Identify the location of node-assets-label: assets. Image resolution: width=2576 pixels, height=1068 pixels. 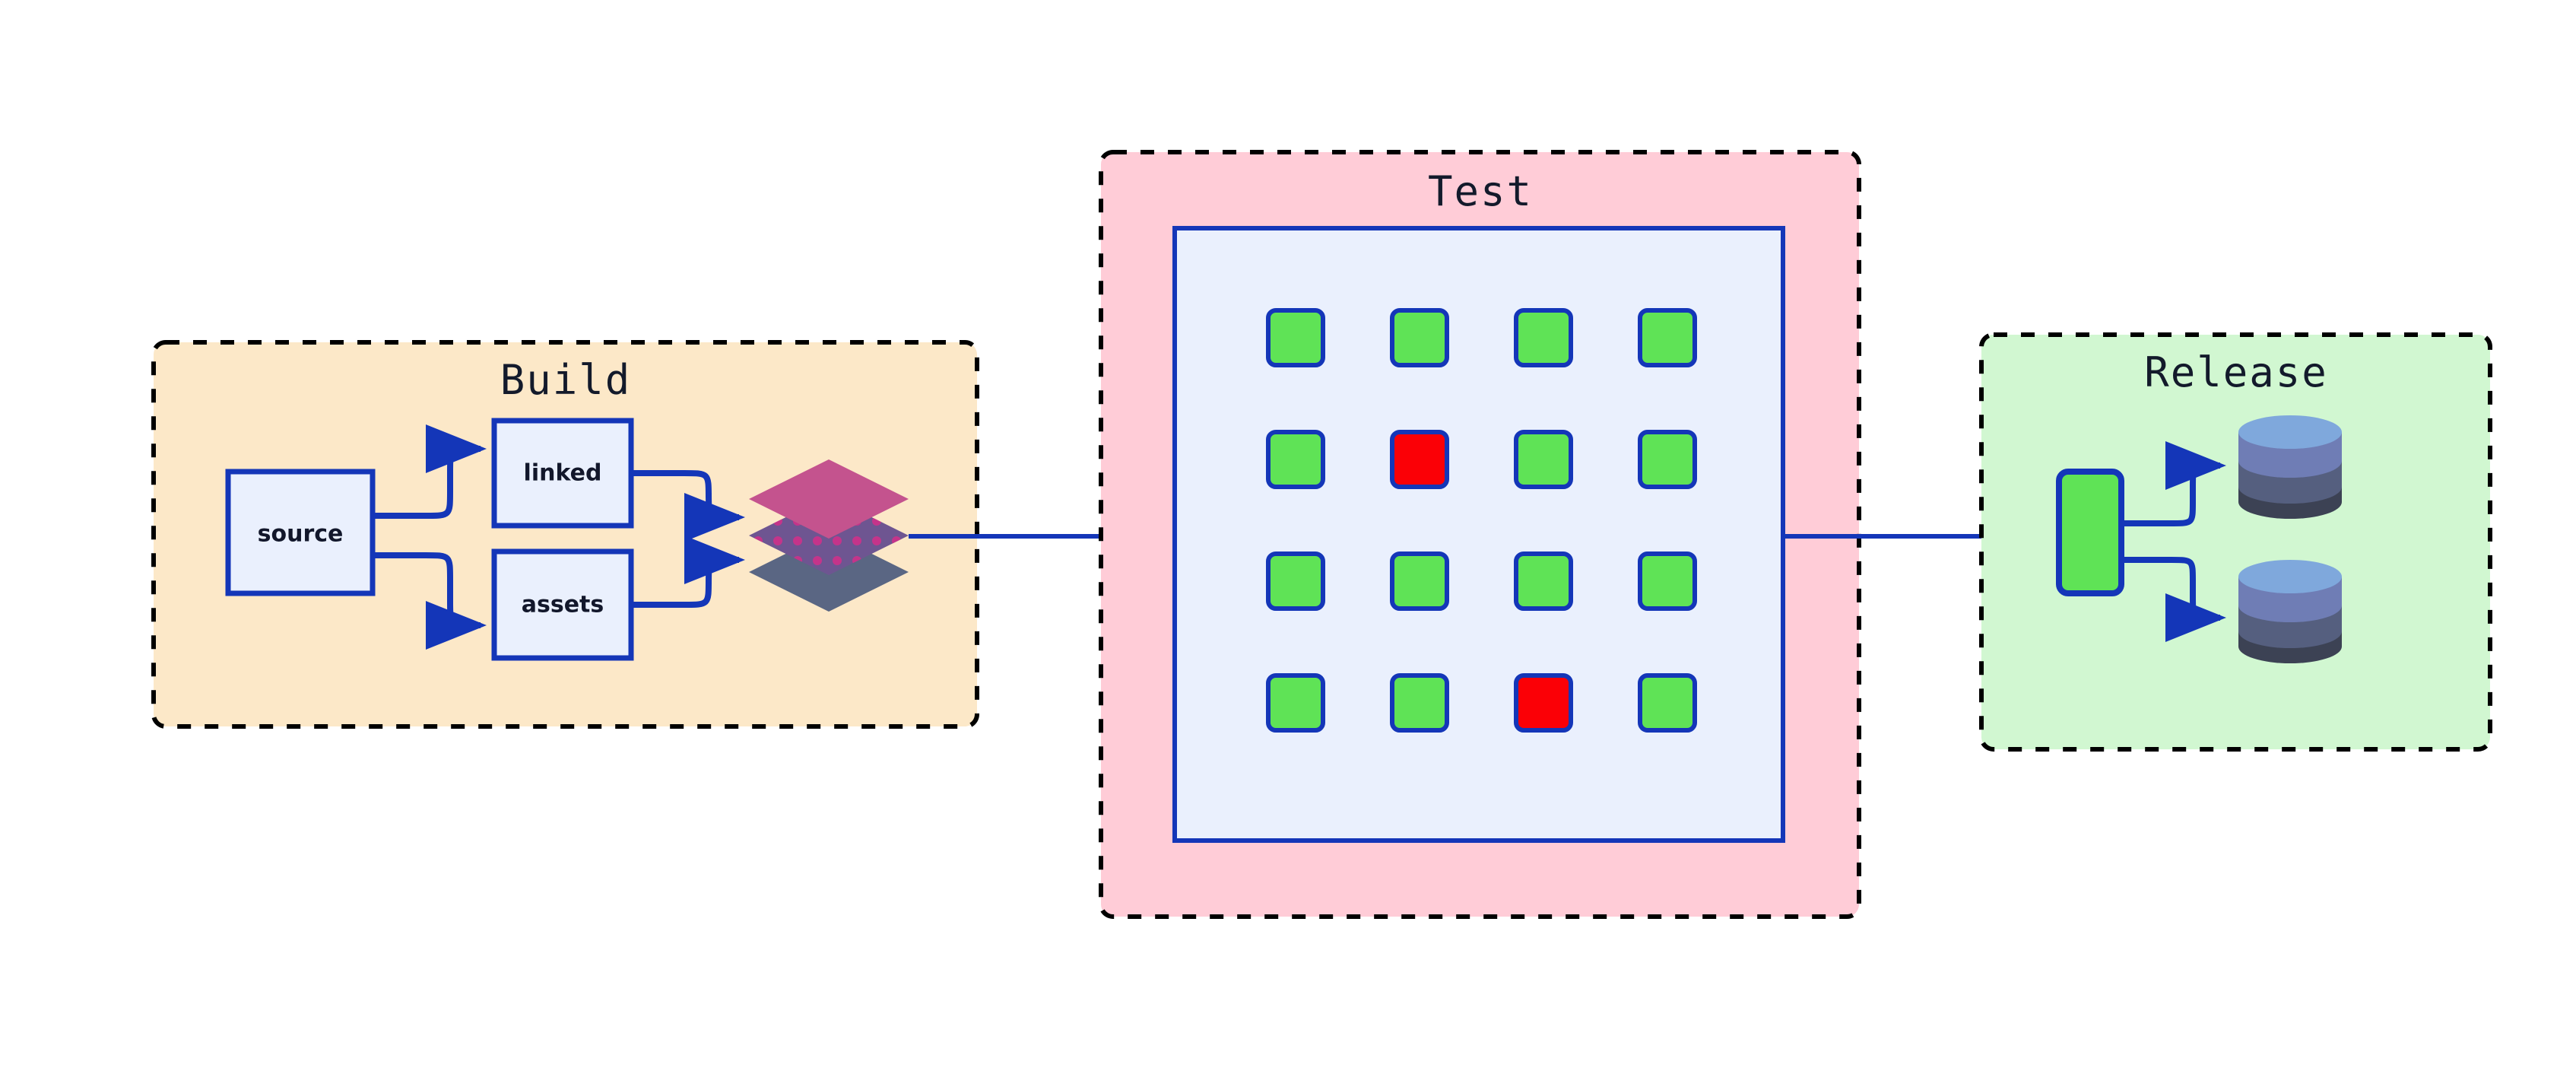
(563, 605).